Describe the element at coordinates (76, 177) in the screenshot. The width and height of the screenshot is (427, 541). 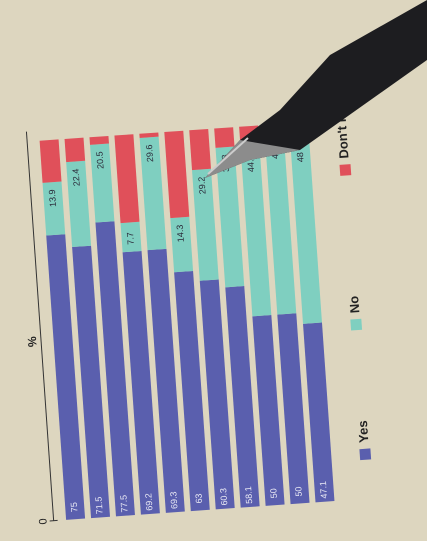
I see `data-label: 22.4` at that location.